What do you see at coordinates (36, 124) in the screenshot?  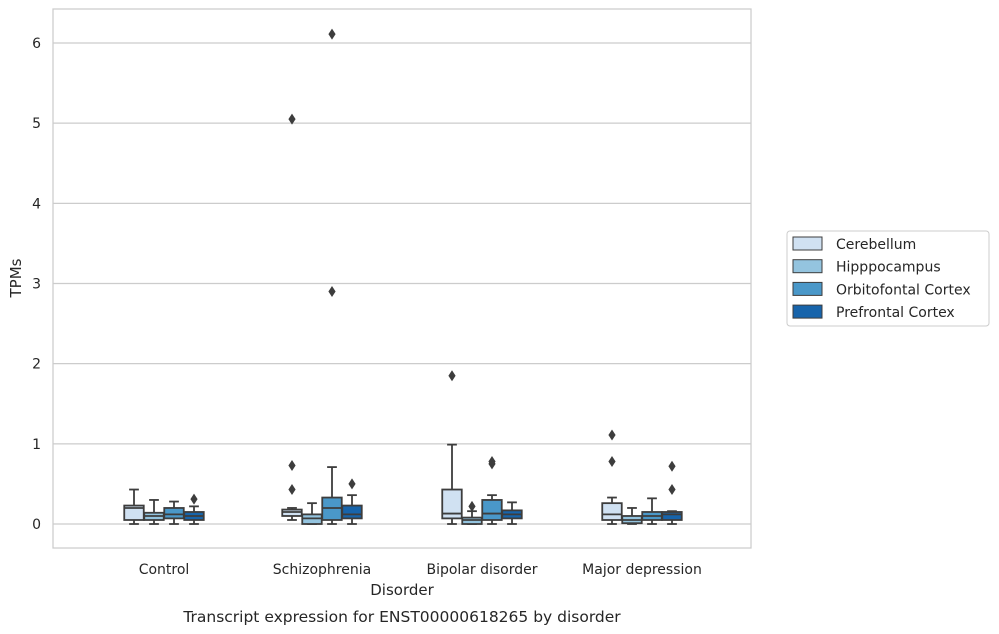 I see `y-tick-label: 5` at bounding box center [36, 124].